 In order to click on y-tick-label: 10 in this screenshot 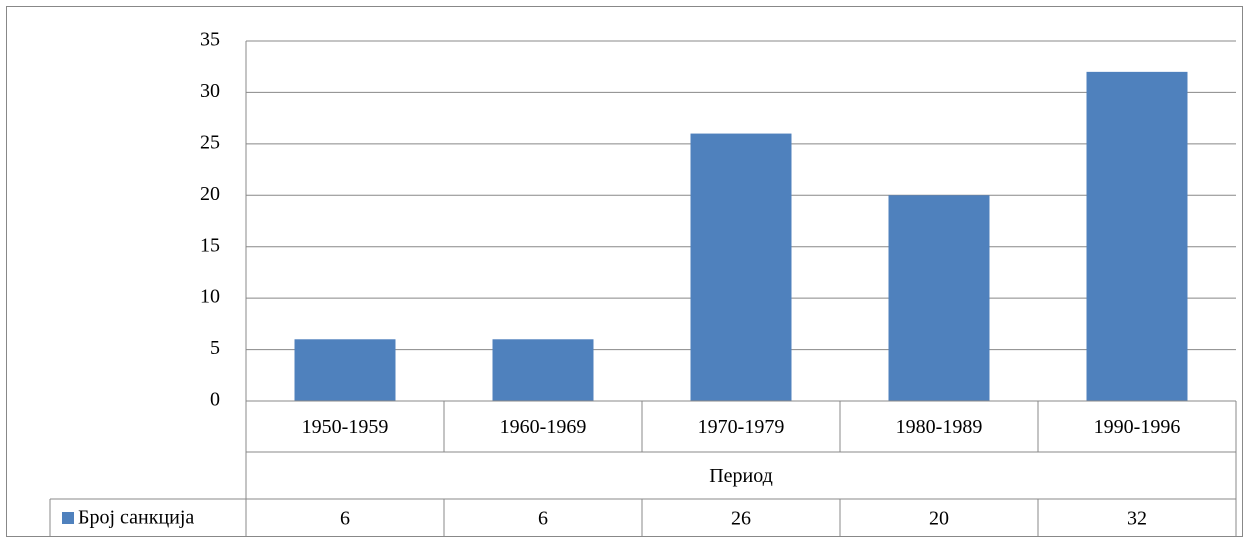, I will do `click(210, 297)`.